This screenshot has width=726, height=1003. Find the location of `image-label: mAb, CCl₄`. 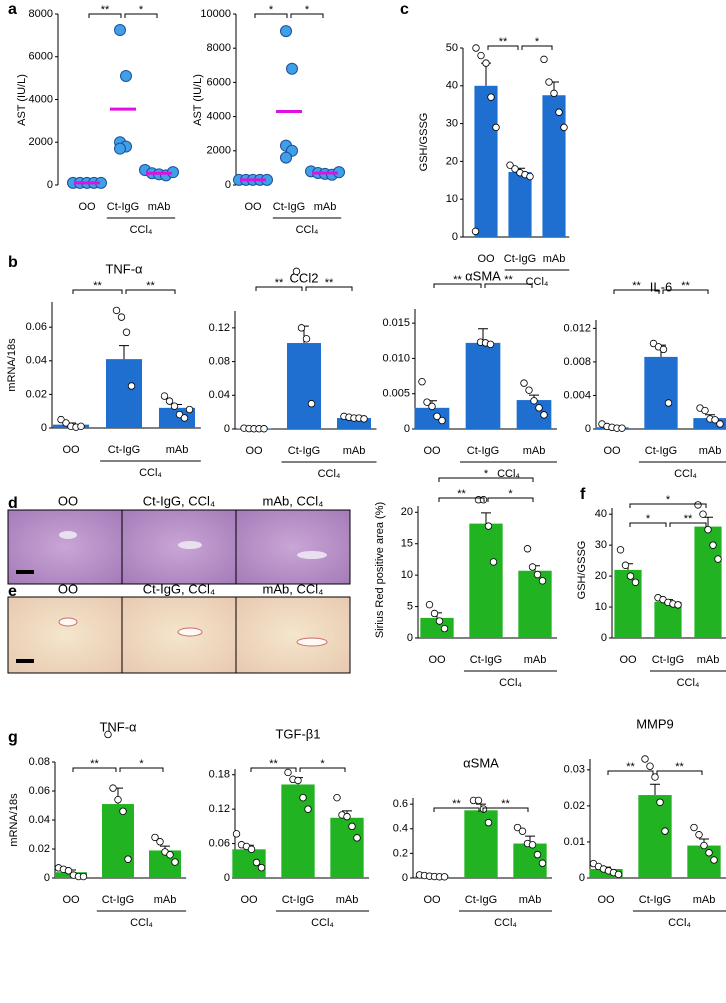

image-label: mAb, CCl₄ is located at coordinates (293, 500).